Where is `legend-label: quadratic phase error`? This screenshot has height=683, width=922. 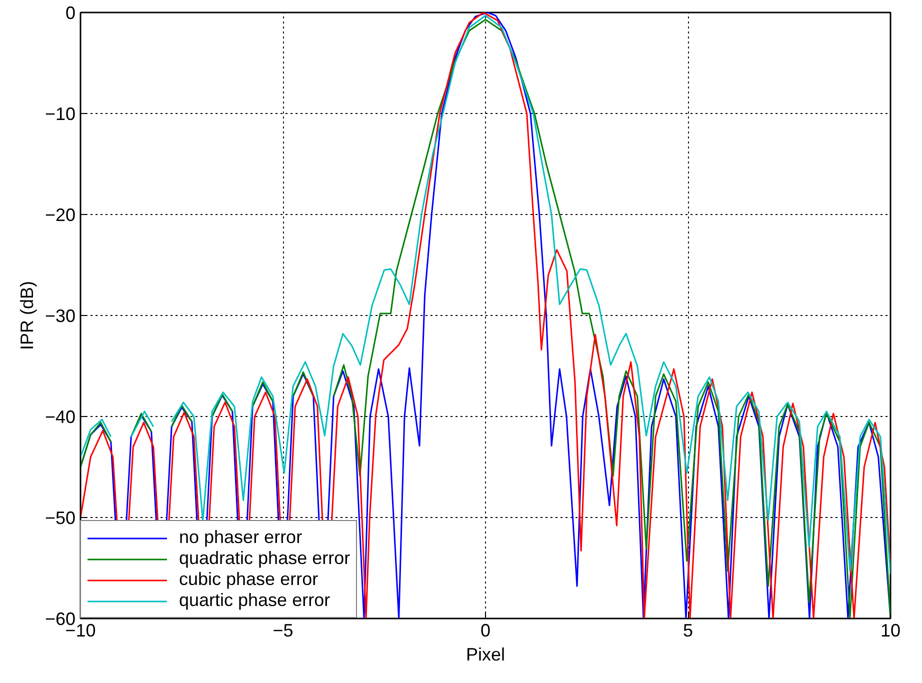
legend-label: quadratic phase error is located at coordinates (264, 558).